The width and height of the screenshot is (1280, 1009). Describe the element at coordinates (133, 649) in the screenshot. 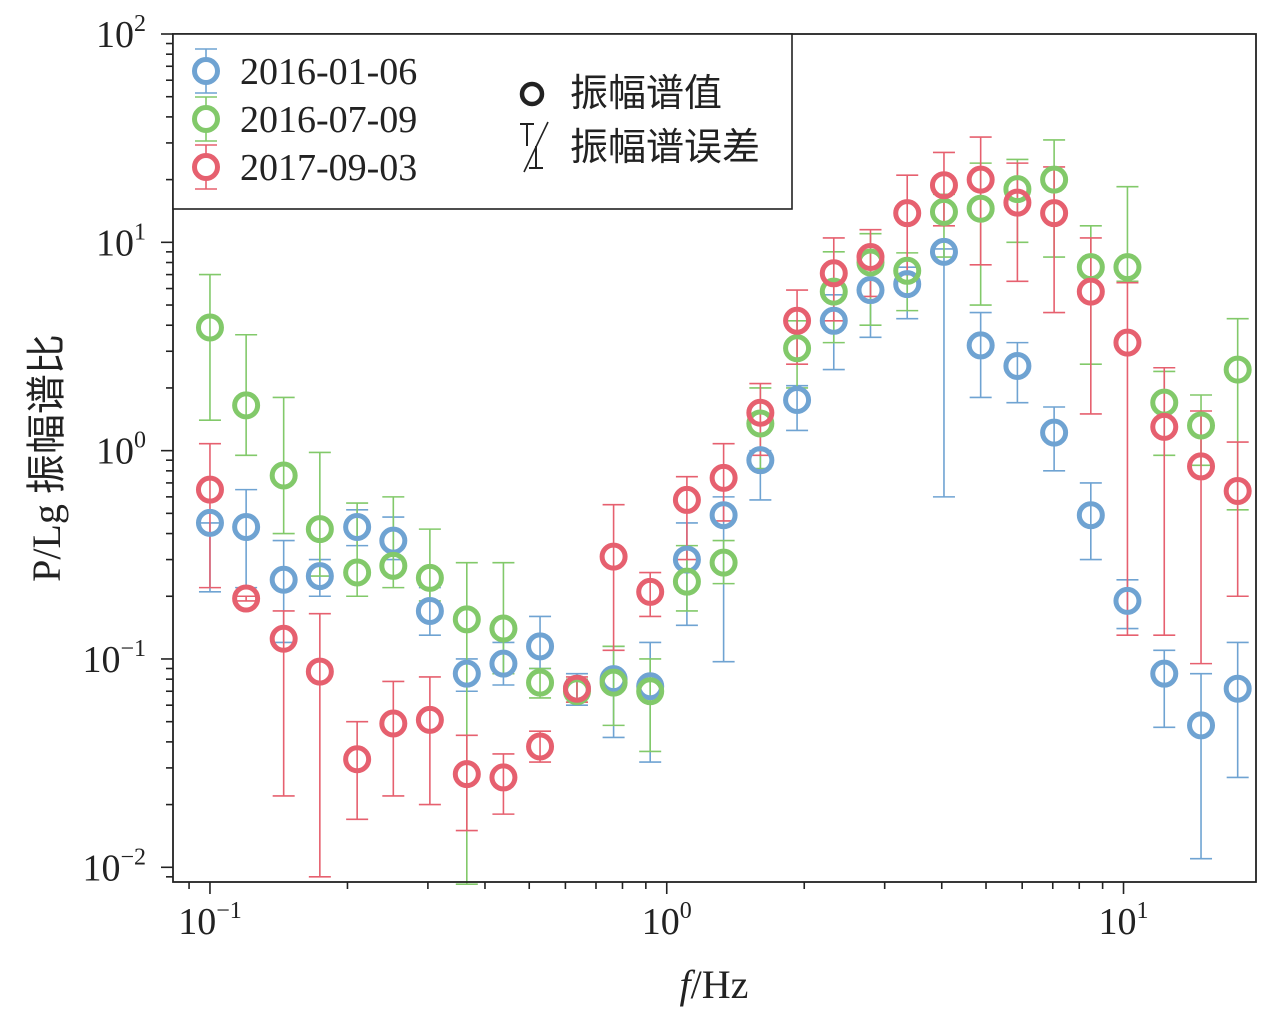

I see `y-tick-exp: −1` at that location.